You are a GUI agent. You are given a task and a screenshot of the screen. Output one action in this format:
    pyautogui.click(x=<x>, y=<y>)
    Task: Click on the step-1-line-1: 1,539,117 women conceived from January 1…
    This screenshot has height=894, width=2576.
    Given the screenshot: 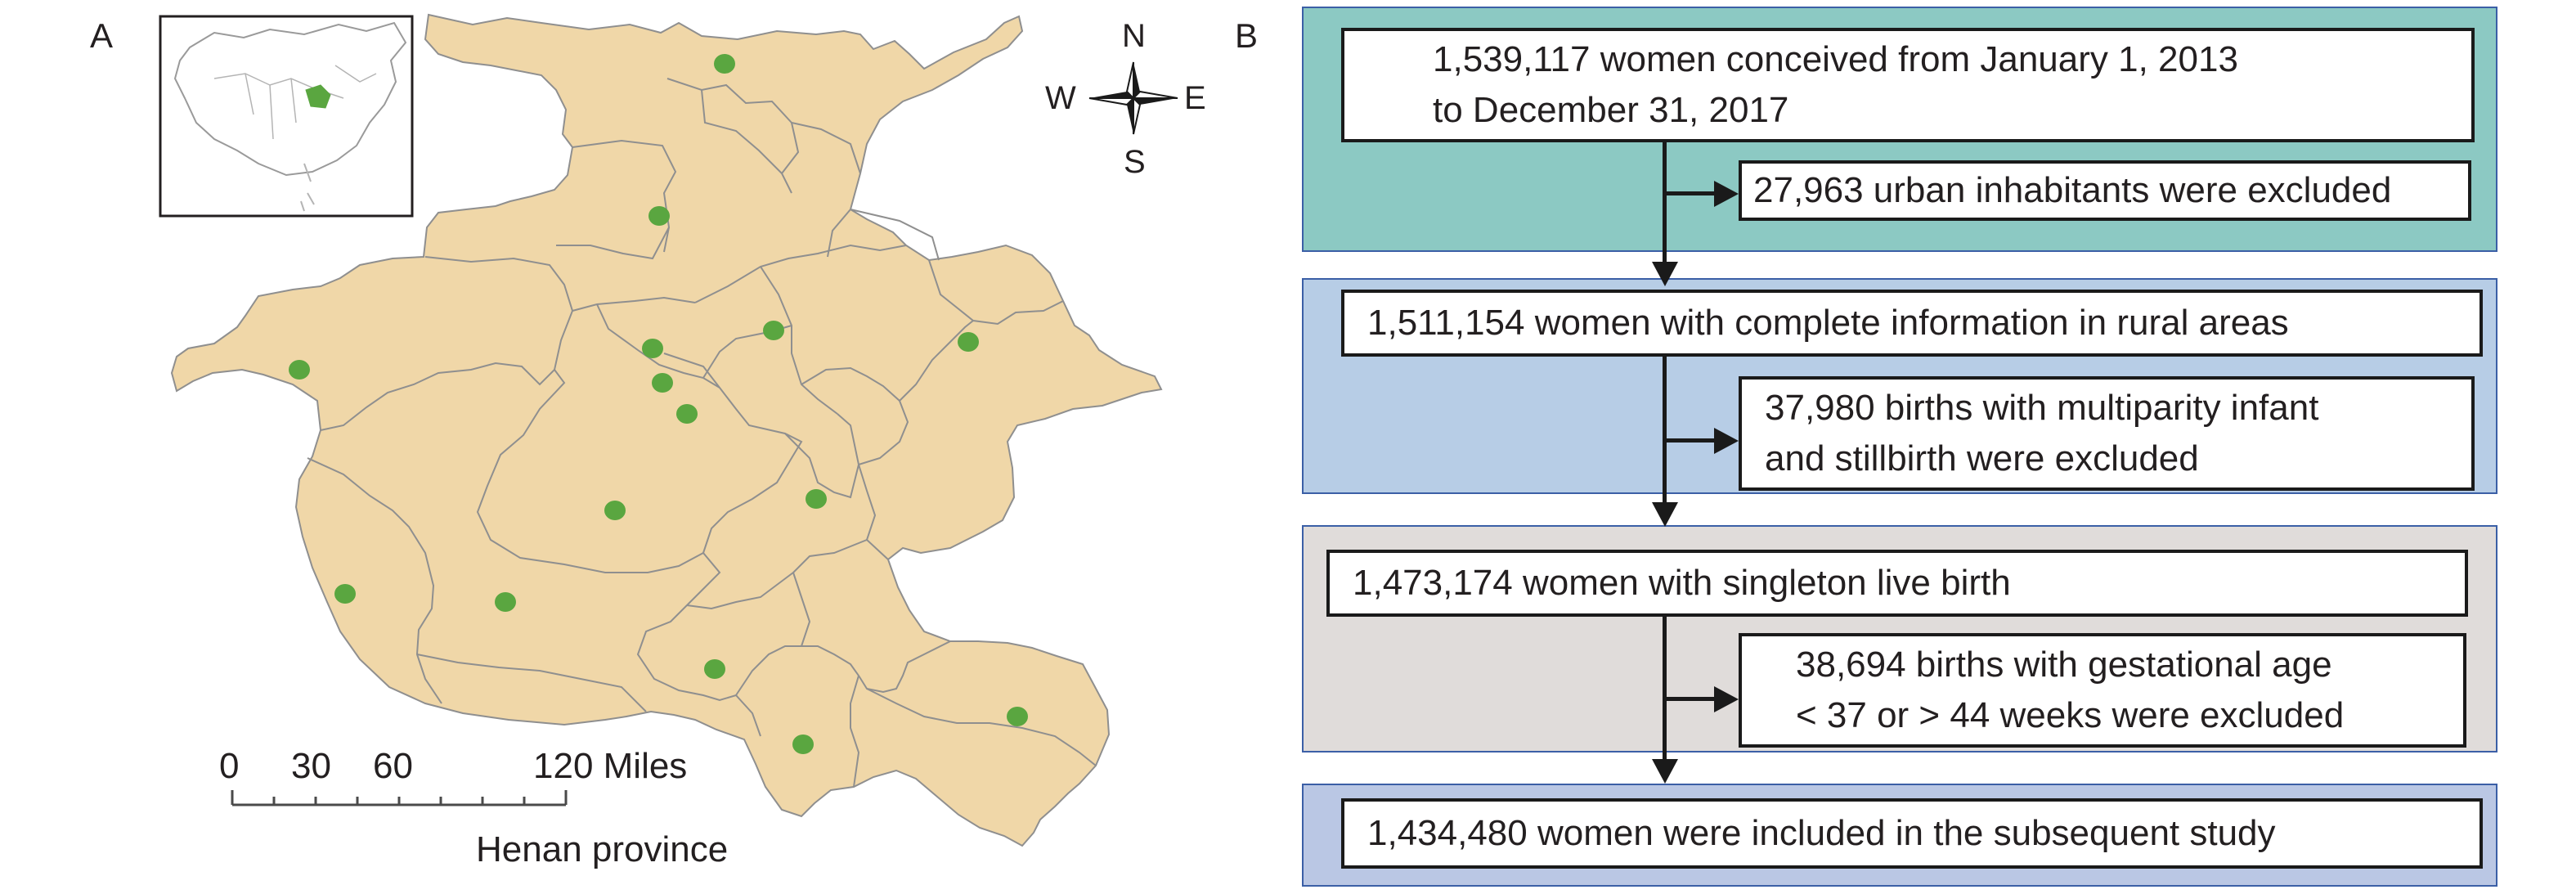 What is the action you would take?
    pyautogui.click(x=1835, y=59)
    